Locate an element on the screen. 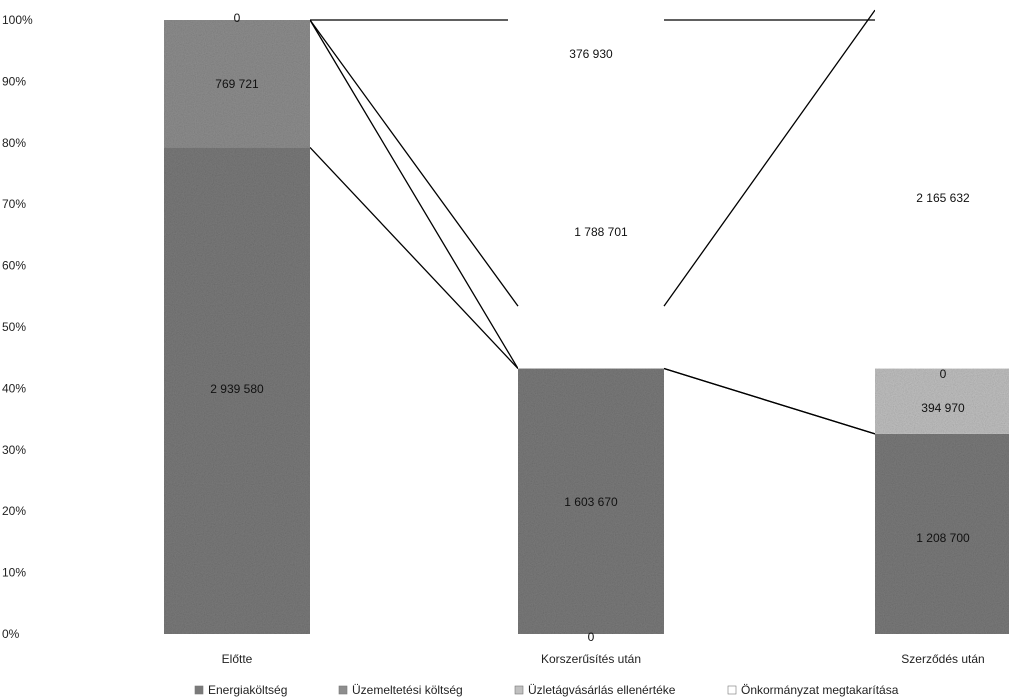 This screenshot has height=700, width=1009. data-label: 1 603 670 is located at coordinates (591, 502).